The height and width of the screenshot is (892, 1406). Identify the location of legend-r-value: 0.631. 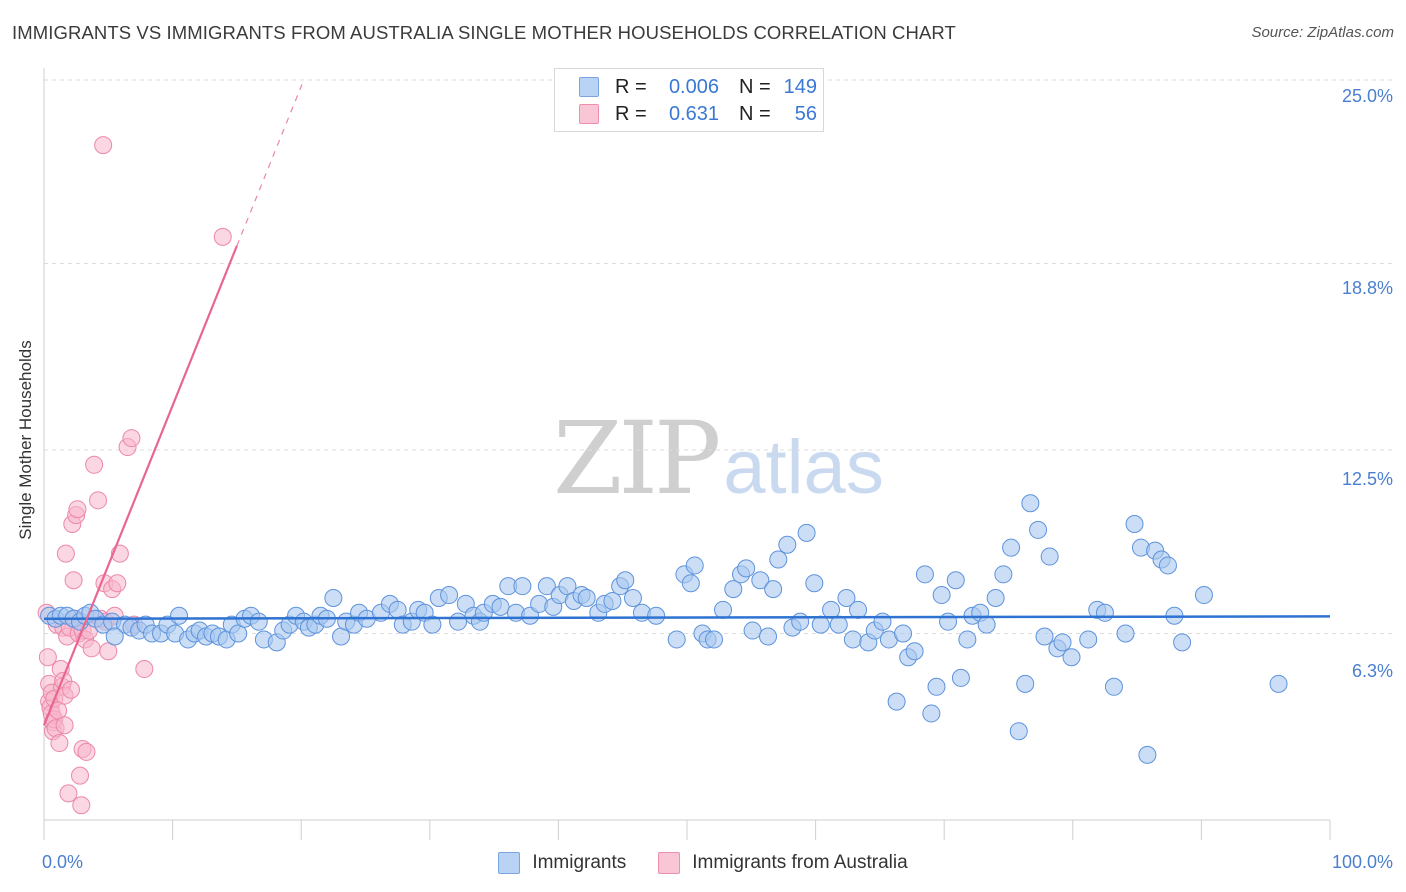
(693, 113).